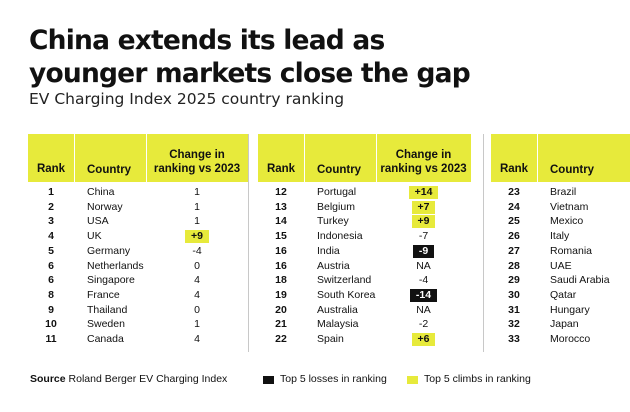  Describe the element at coordinates (514, 192) in the screenshot. I see `rank-cell: 23` at that location.